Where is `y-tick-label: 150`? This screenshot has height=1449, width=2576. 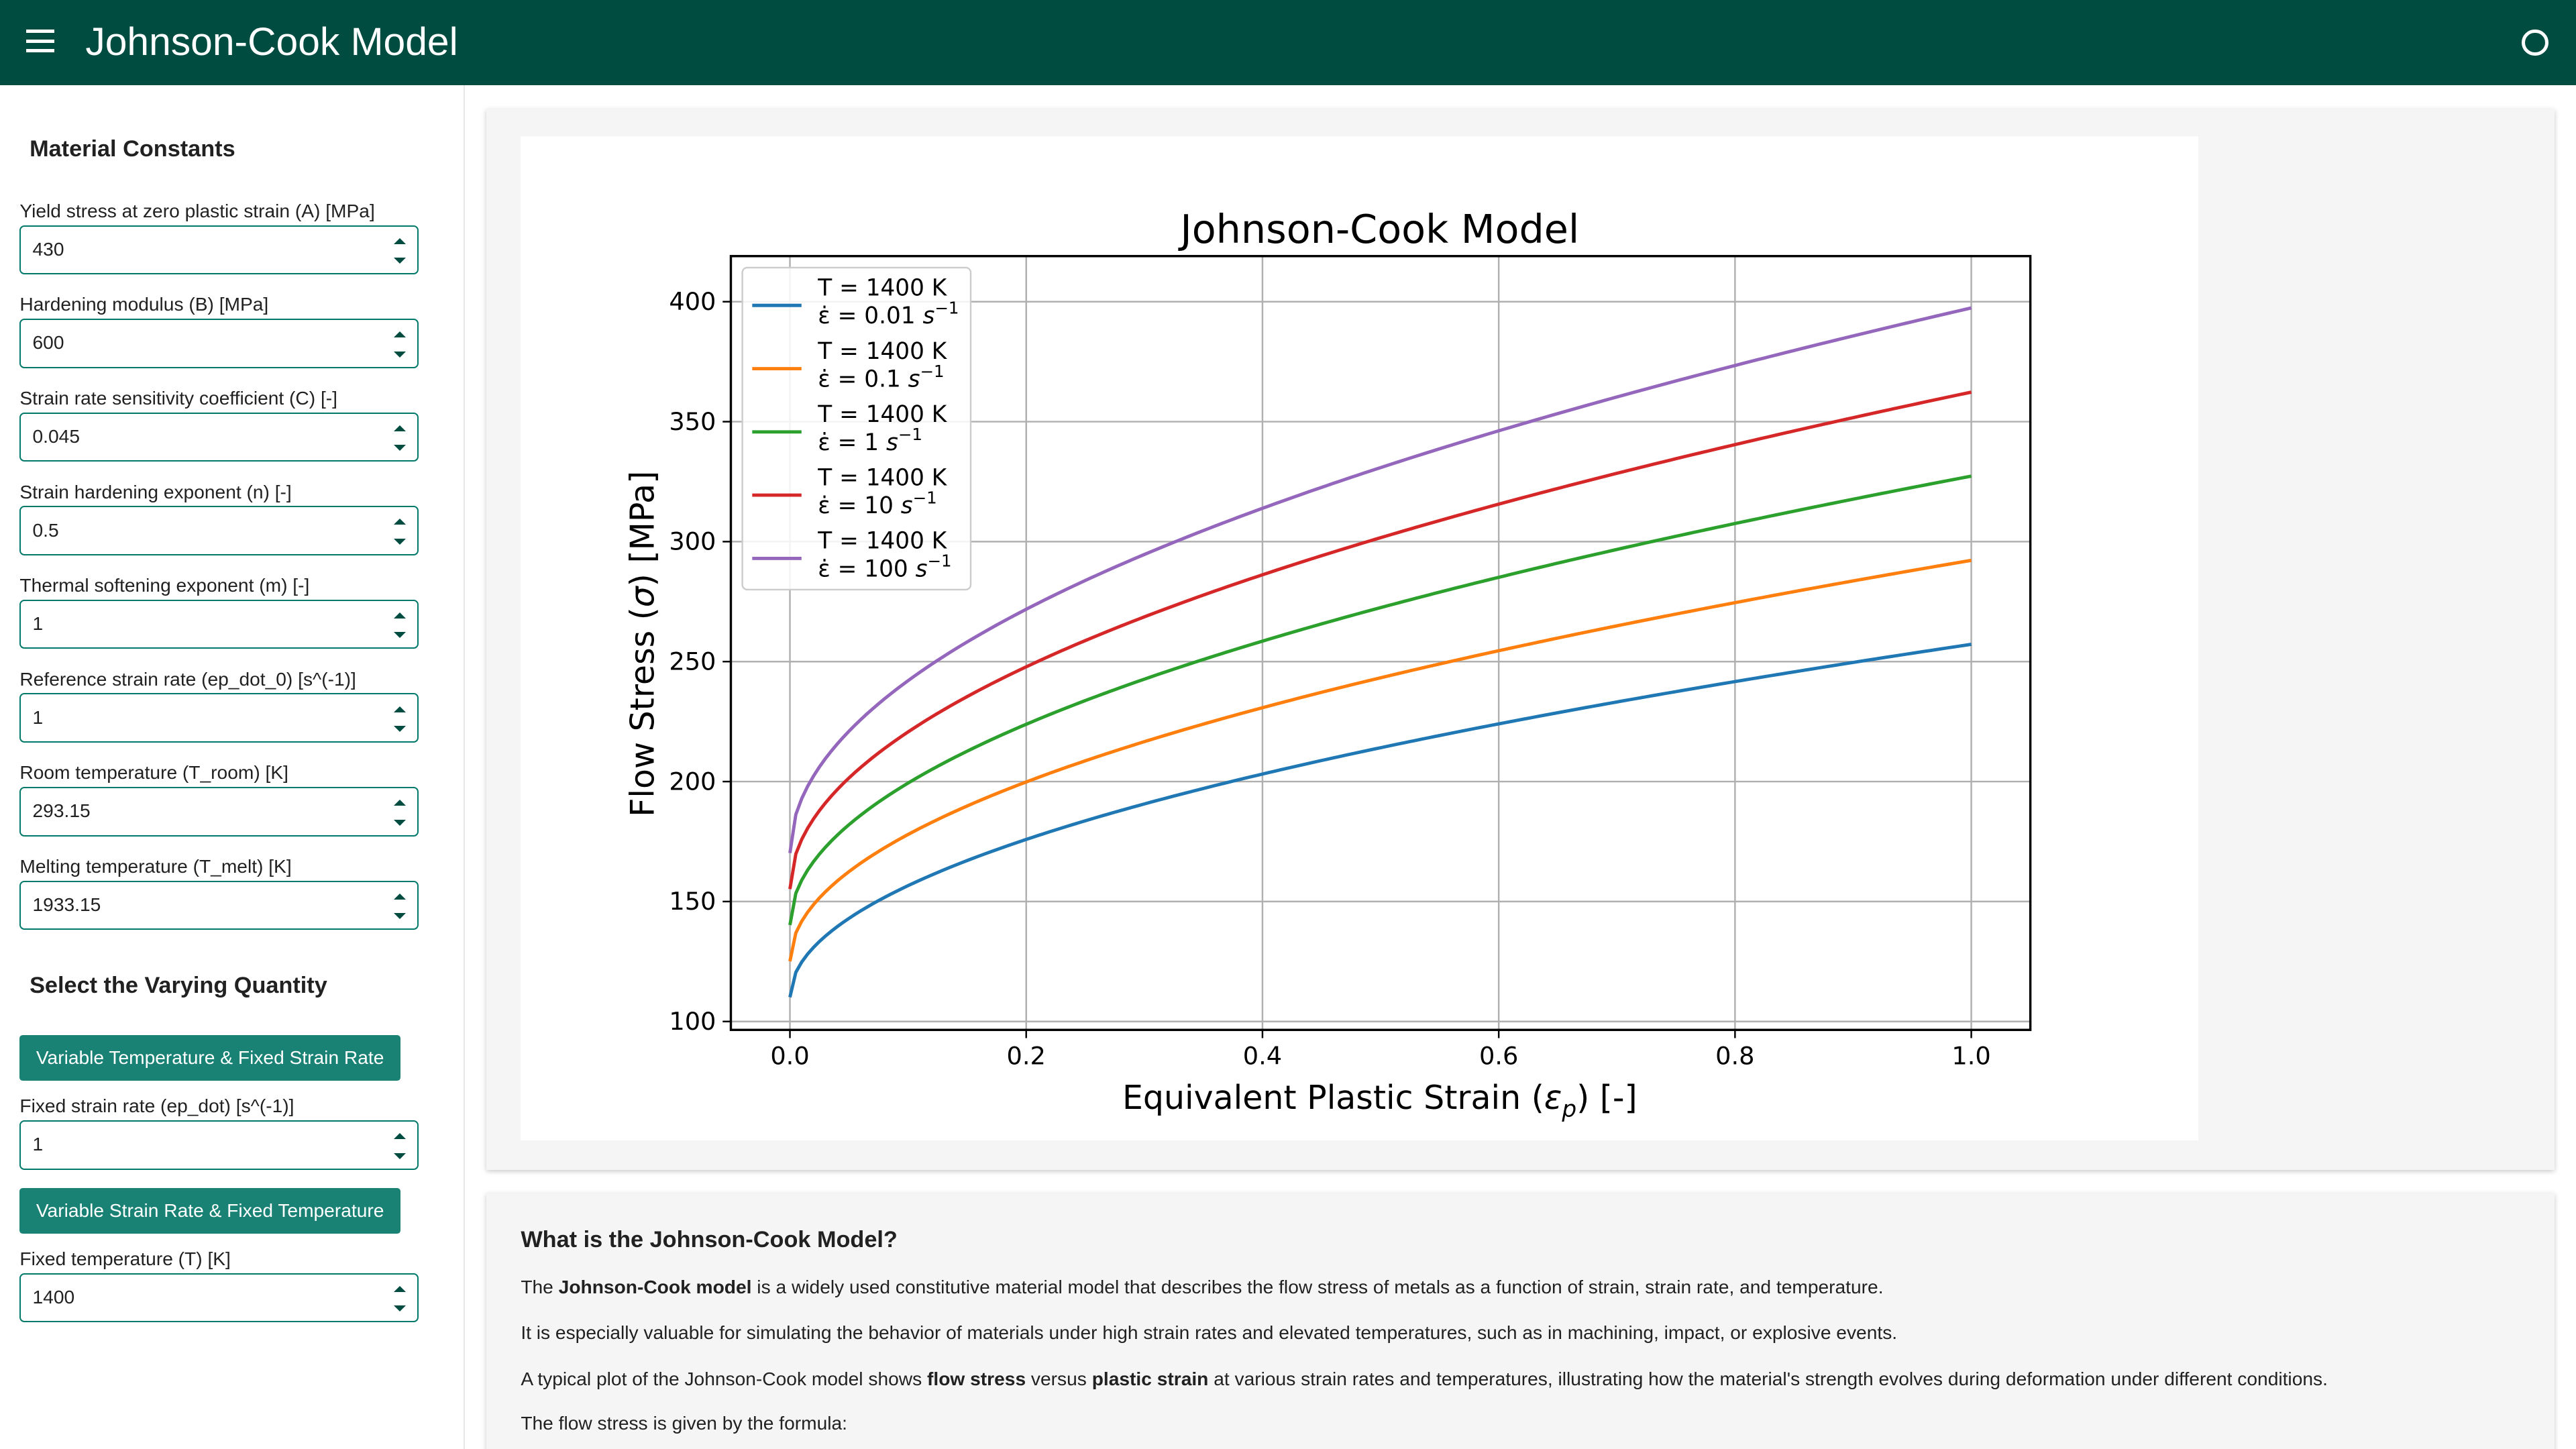
y-tick-label: 150 is located at coordinates (692, 901).